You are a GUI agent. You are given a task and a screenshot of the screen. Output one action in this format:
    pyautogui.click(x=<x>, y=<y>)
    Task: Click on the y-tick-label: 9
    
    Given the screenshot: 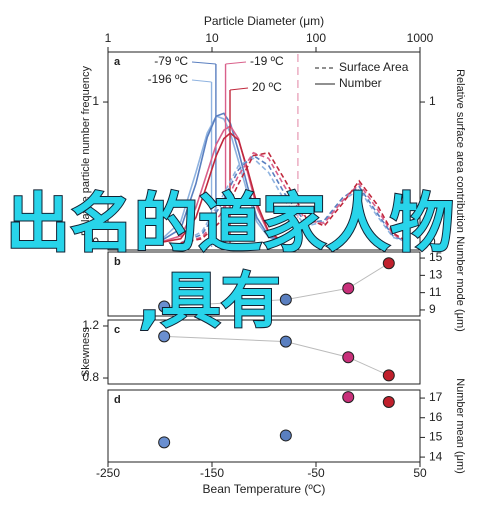 What is the action you would take?
    pyautogui.click(x=432, y=309)
    